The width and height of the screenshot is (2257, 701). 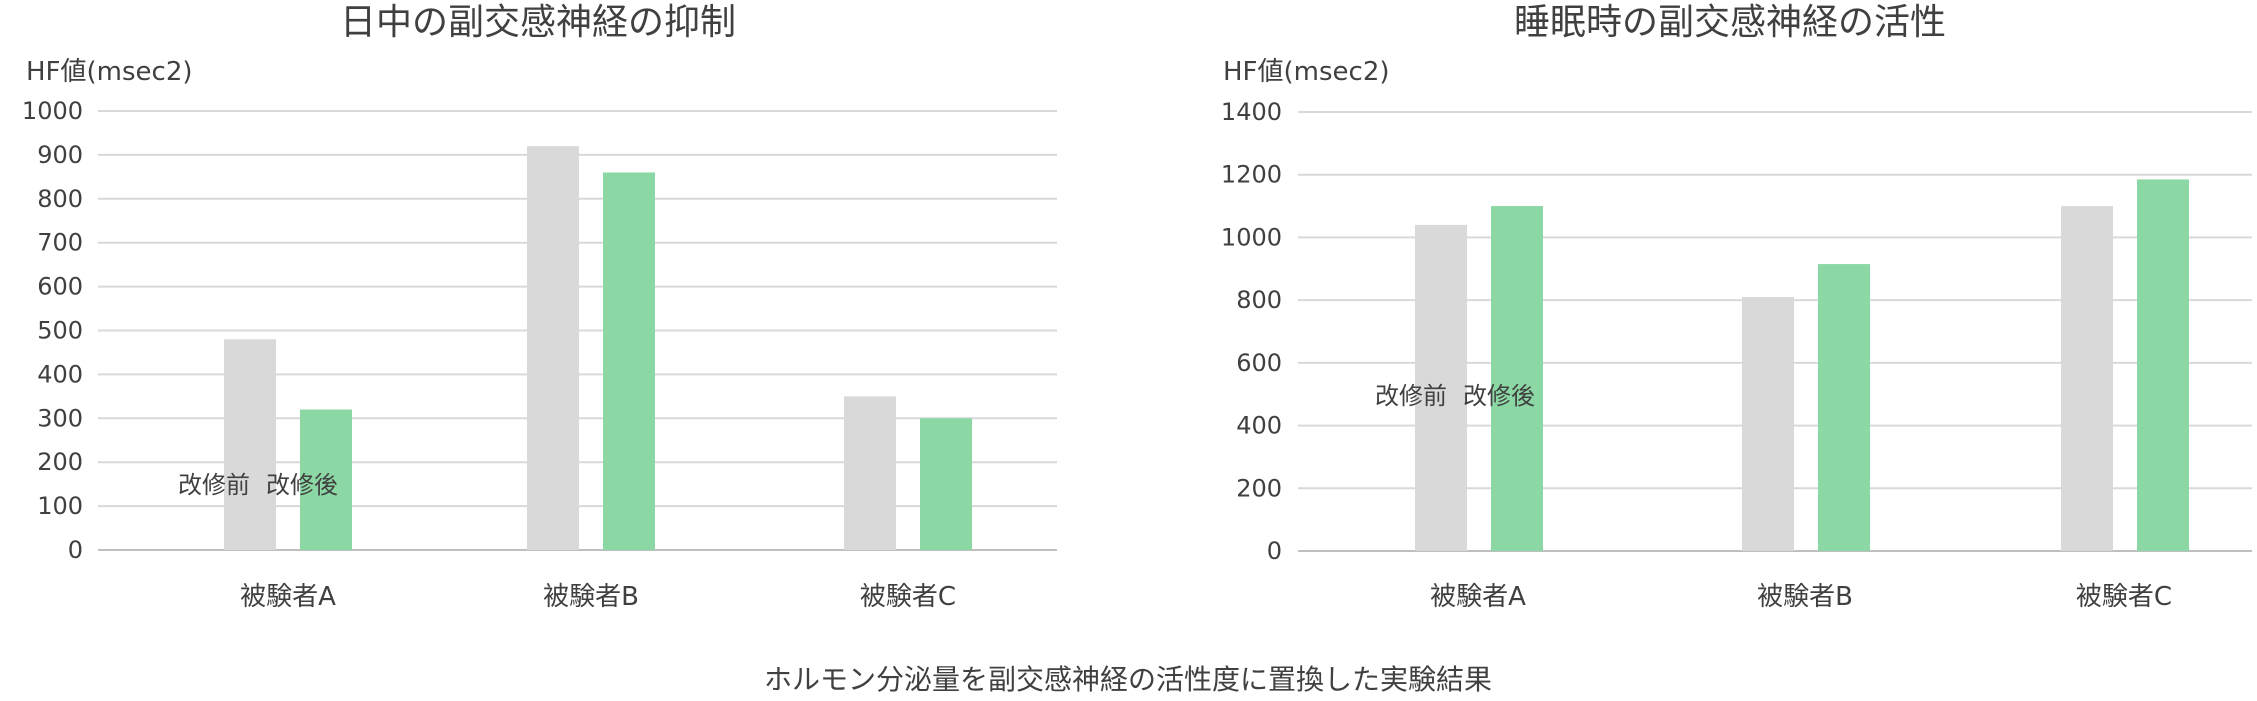 I want to click on y-tick-label: 1400, so click(x=1251, y=112).